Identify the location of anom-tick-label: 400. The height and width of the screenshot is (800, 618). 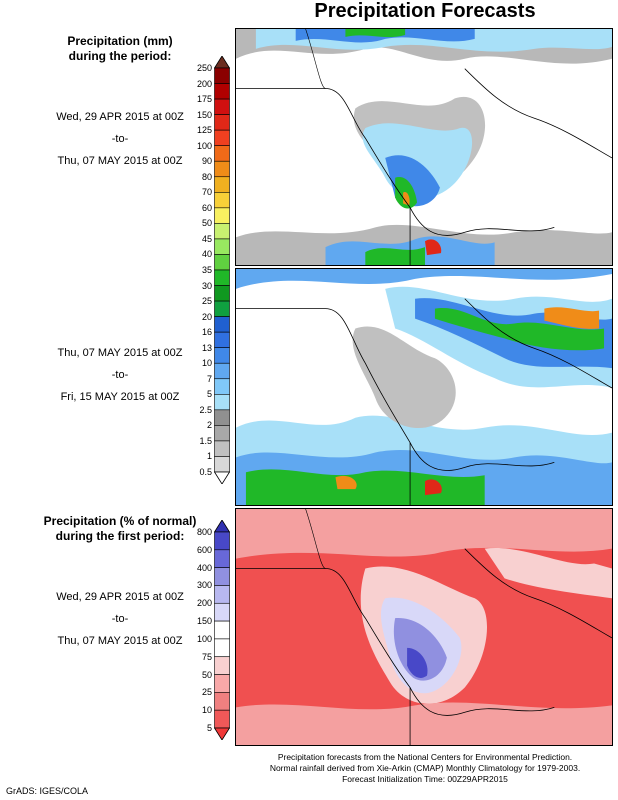
(204, 567).